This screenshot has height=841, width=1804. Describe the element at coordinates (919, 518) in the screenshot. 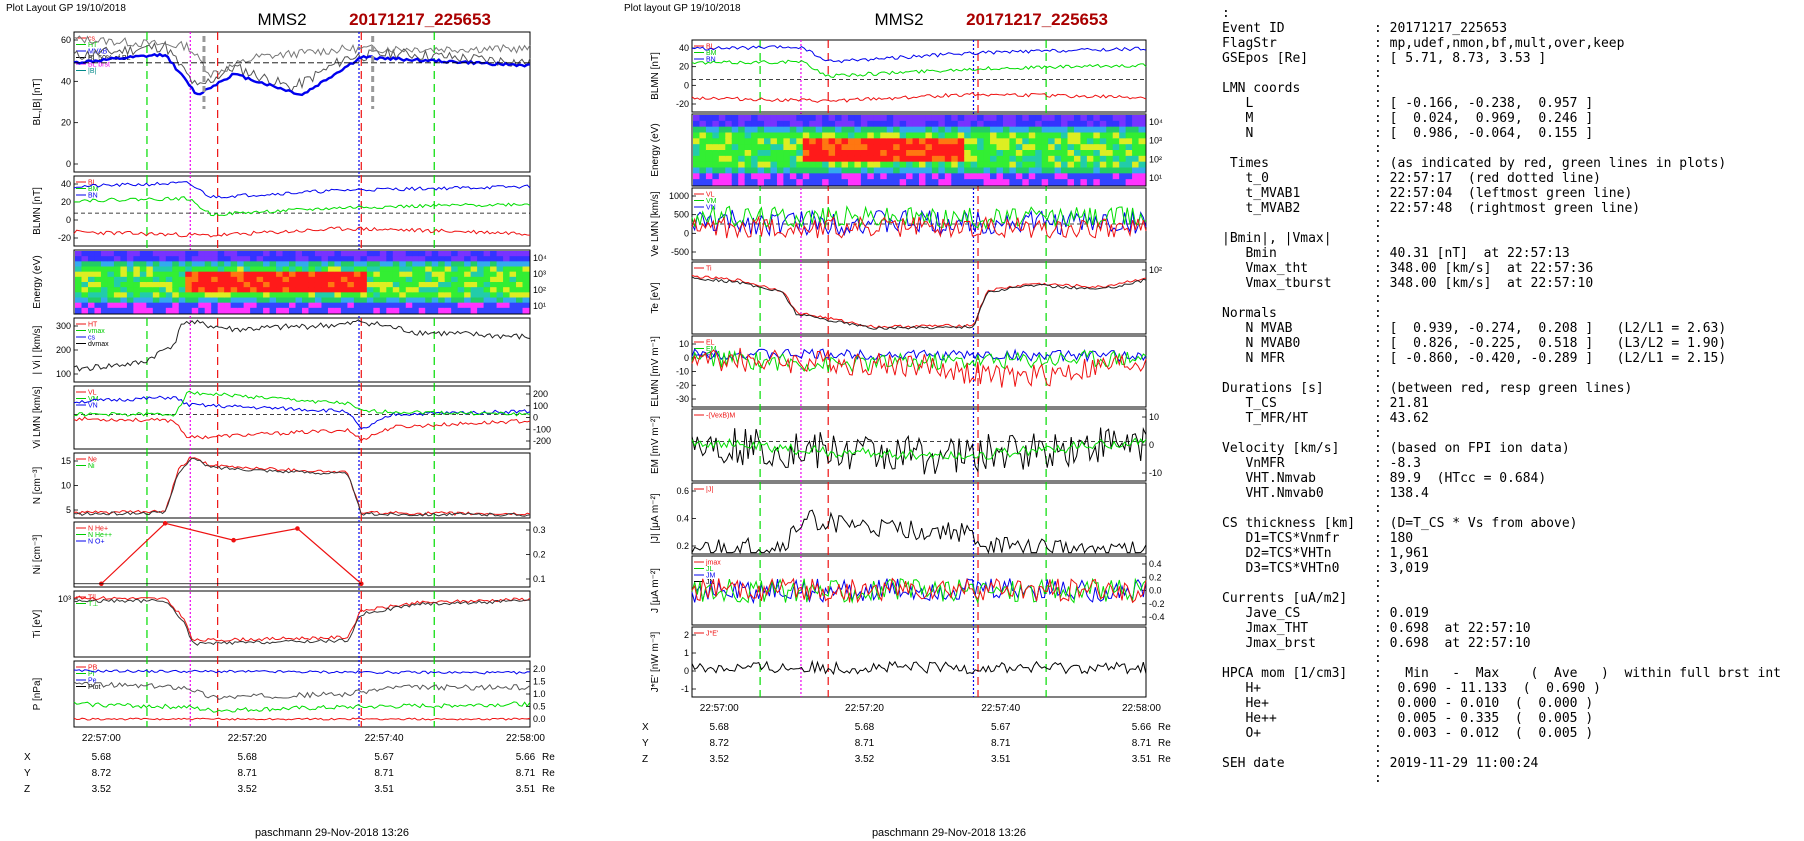

I see `panel-frame` at that location.